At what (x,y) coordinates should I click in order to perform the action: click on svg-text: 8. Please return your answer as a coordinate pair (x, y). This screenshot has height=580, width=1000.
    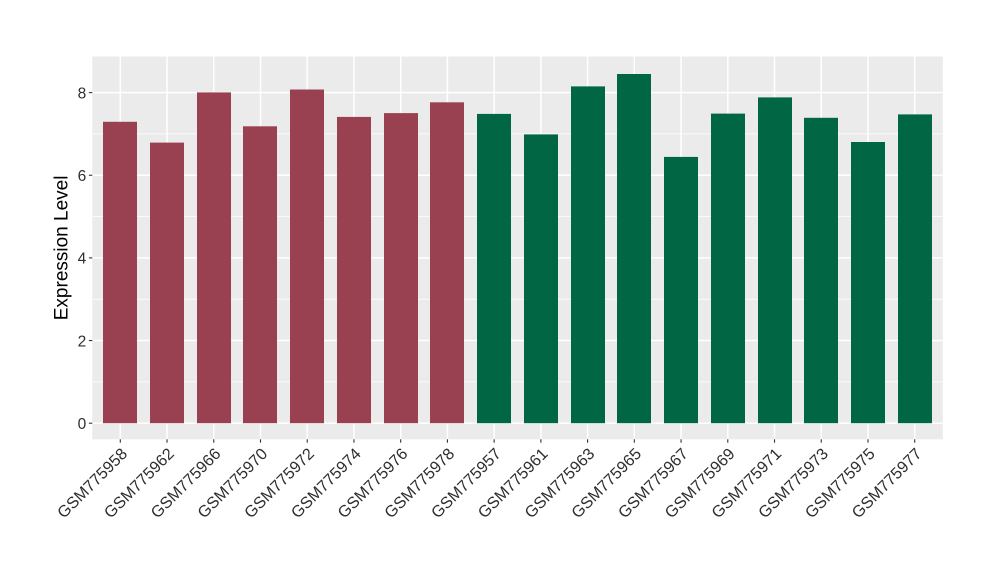
    Looking at the image, I should click on (82, 93).